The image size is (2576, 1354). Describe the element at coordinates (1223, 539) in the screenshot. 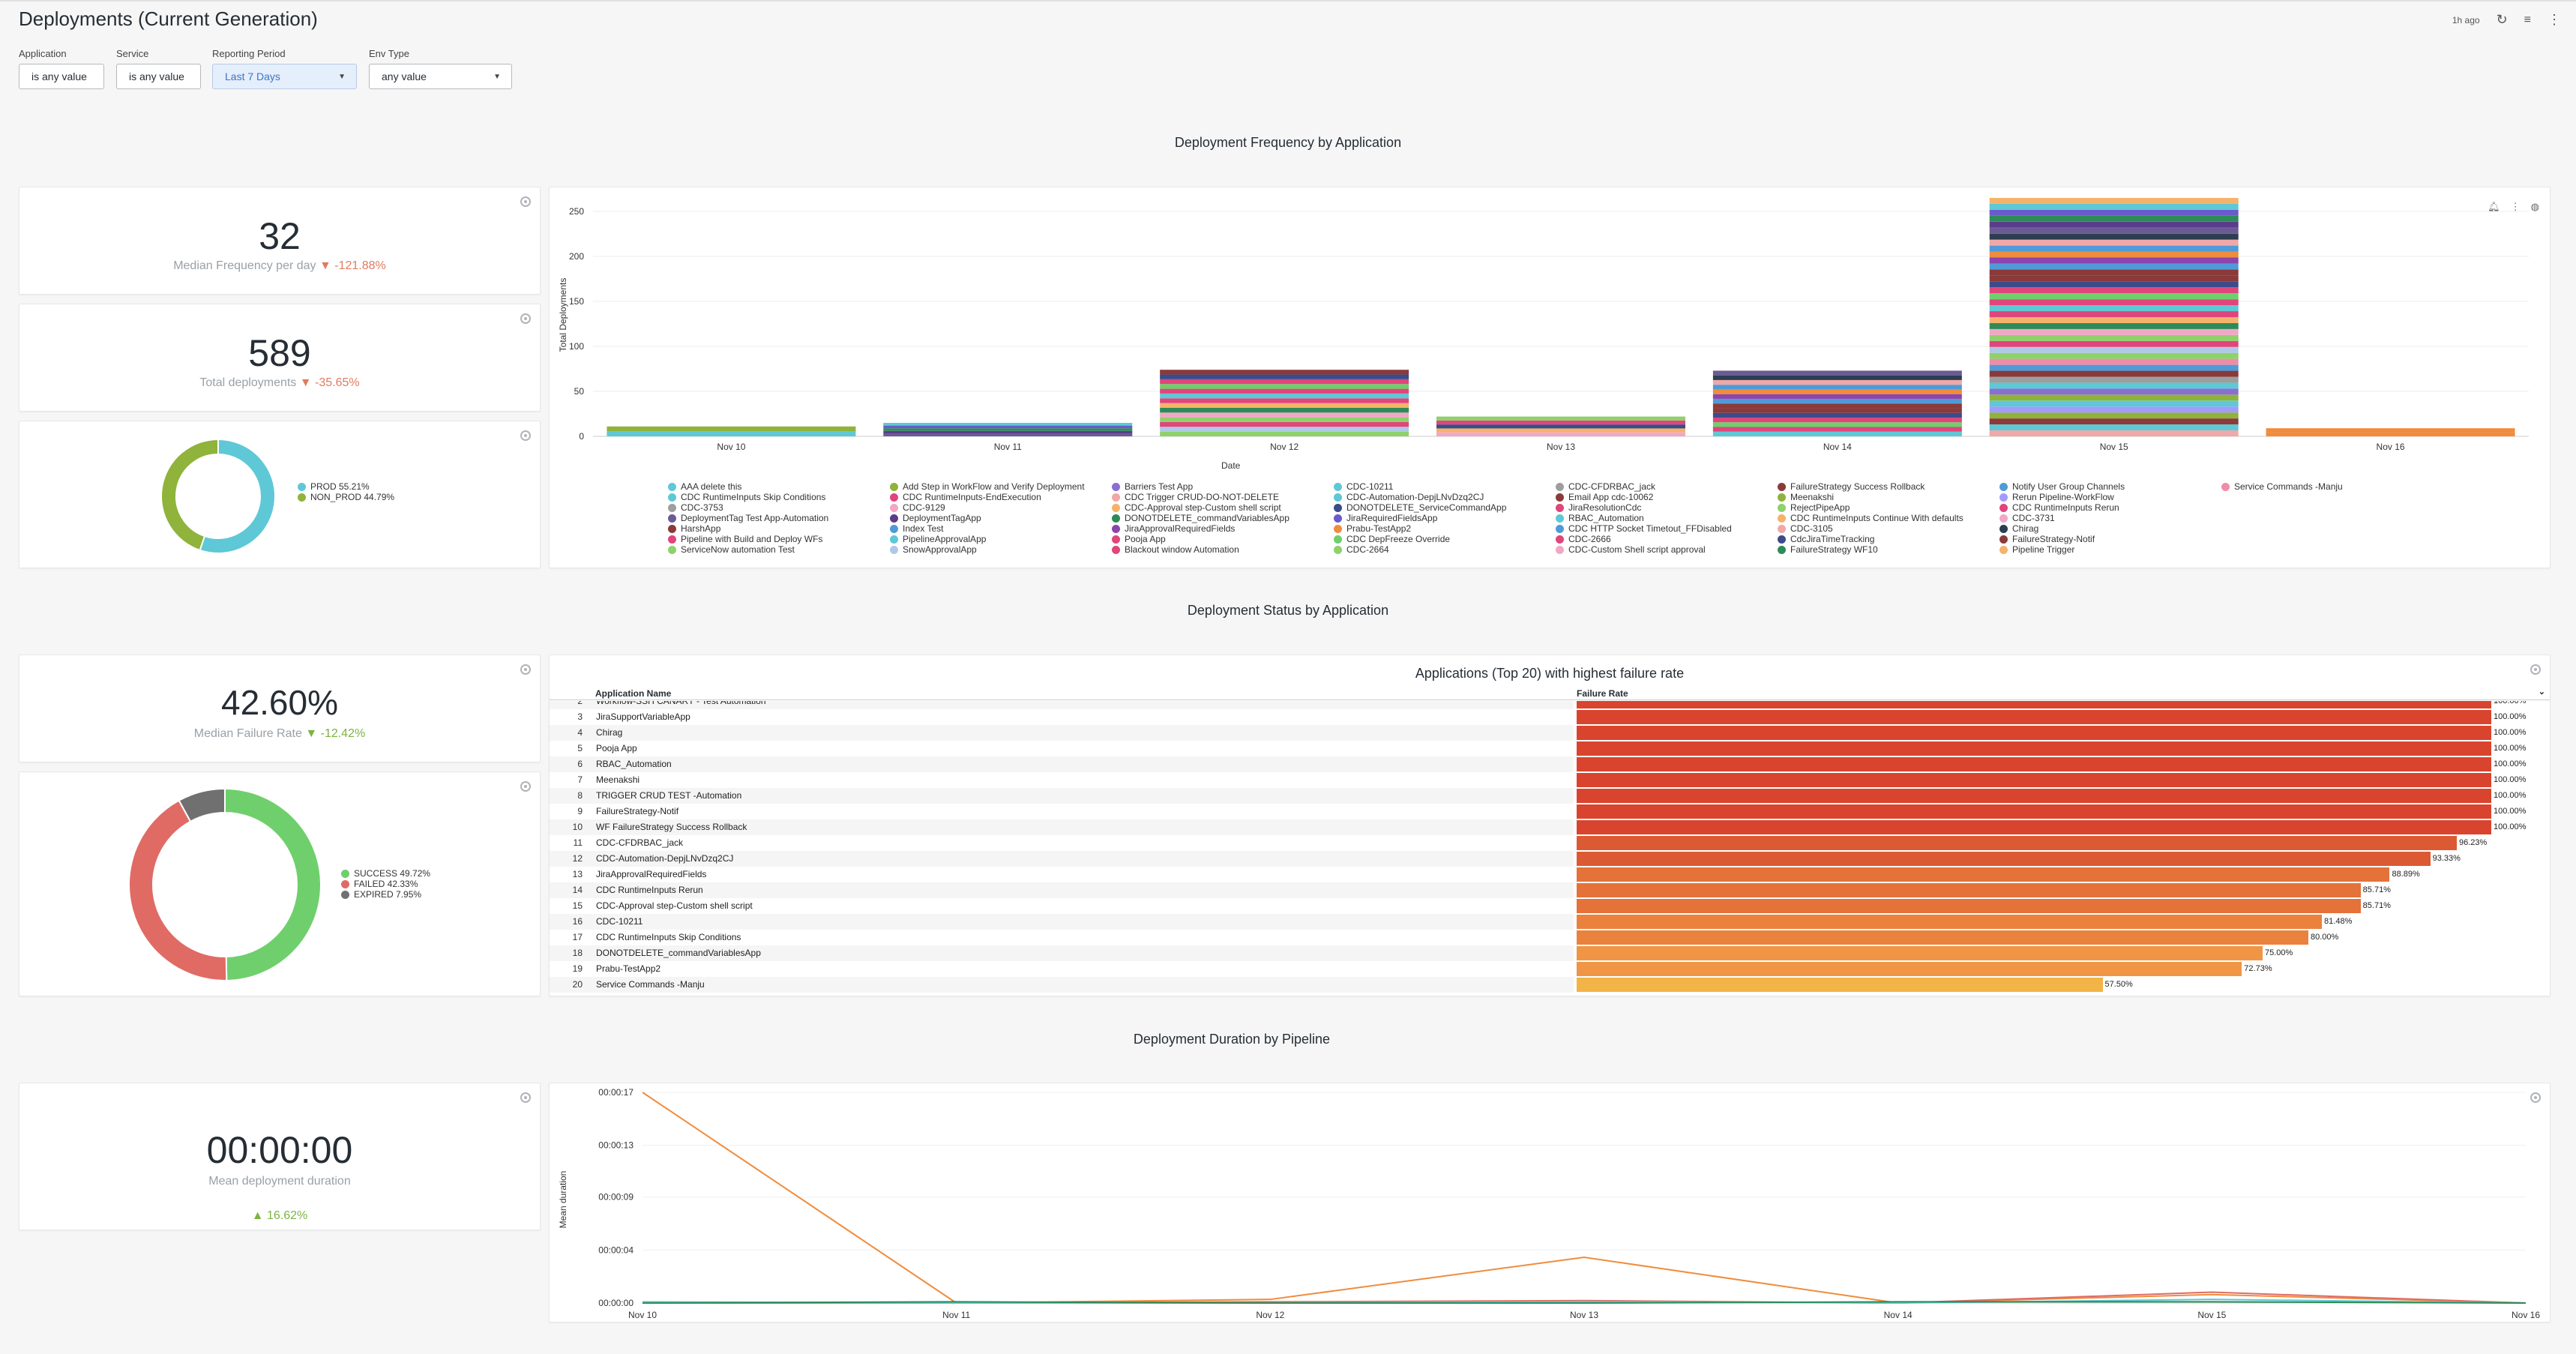

I see `legend-item: Pooja App` at that location.